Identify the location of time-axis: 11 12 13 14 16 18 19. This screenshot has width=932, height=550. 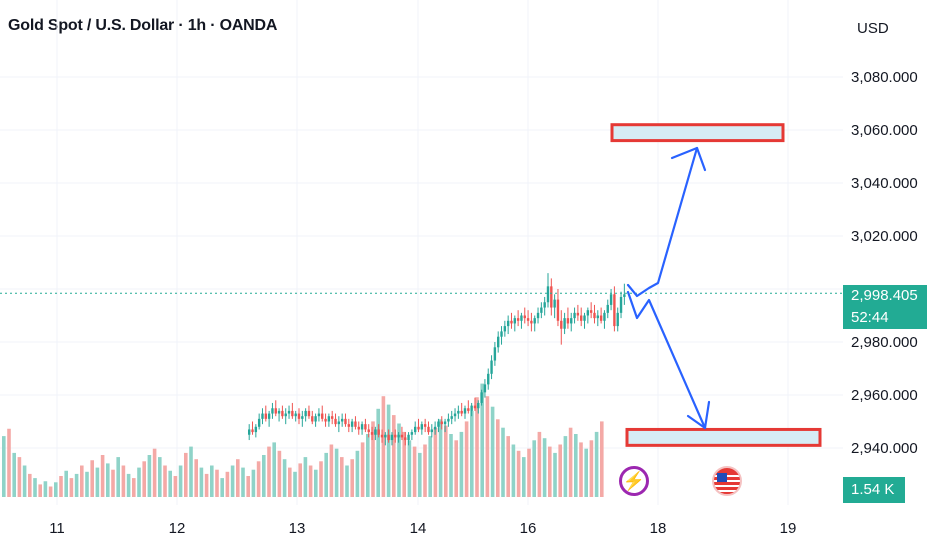
(422, 528).